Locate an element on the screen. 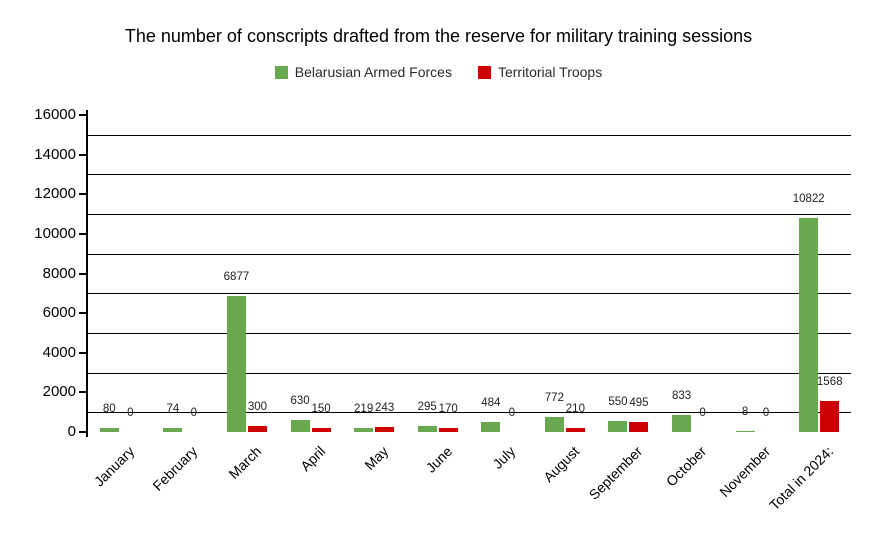 The width and height of the screenshot is (877, 543). value-label: 550 is located at coordinates (618, 402).